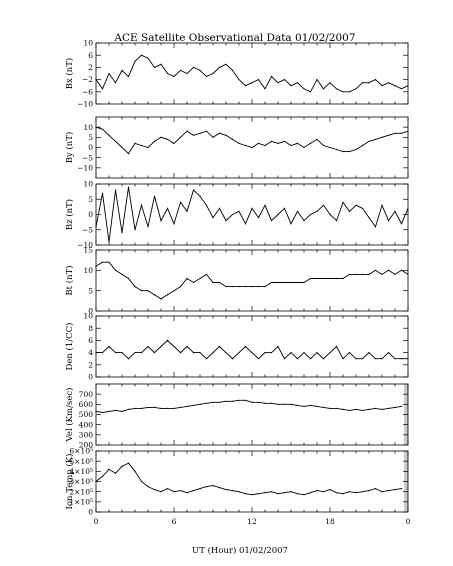 The height and width of the screenshot is (566, 453). Describe the element at coordinates (90, 199) in the screenshot. I see `panel-3-ytick-label: 5` at that location.